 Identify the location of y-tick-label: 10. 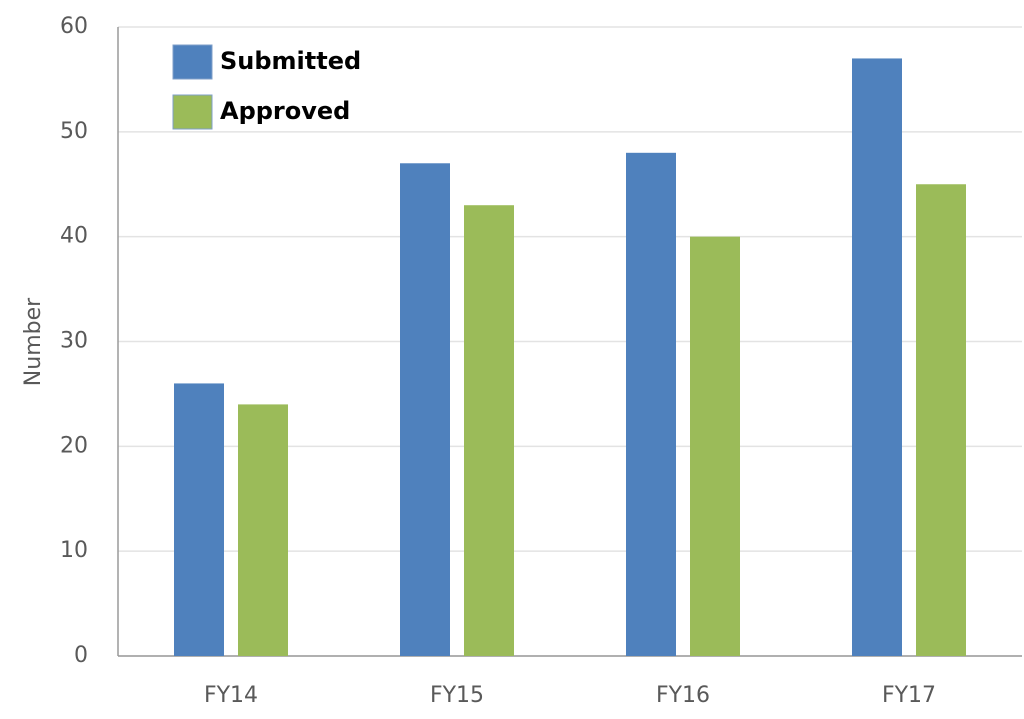
(74, 550).